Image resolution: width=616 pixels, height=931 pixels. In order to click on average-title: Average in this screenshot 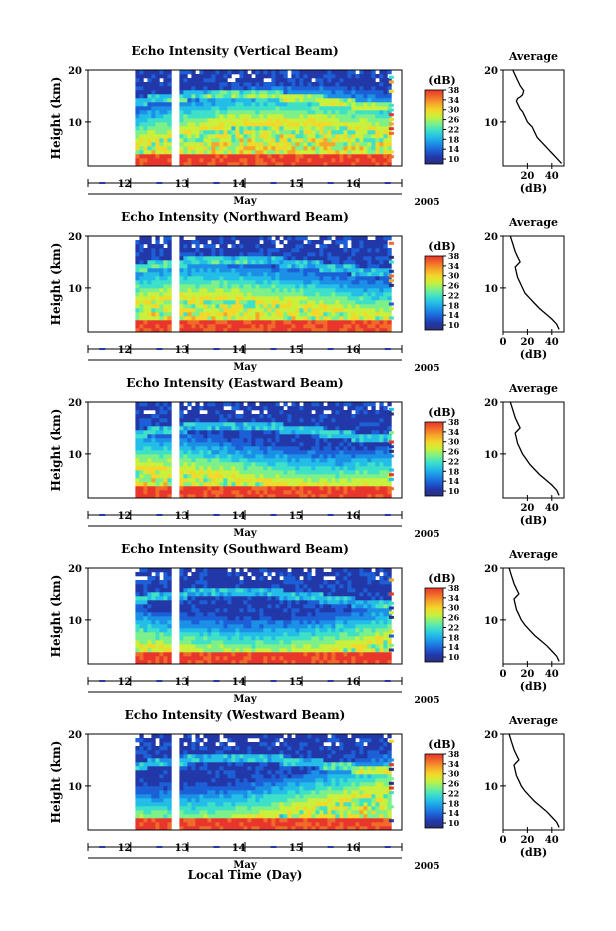, I will do `click(533, 388)`.